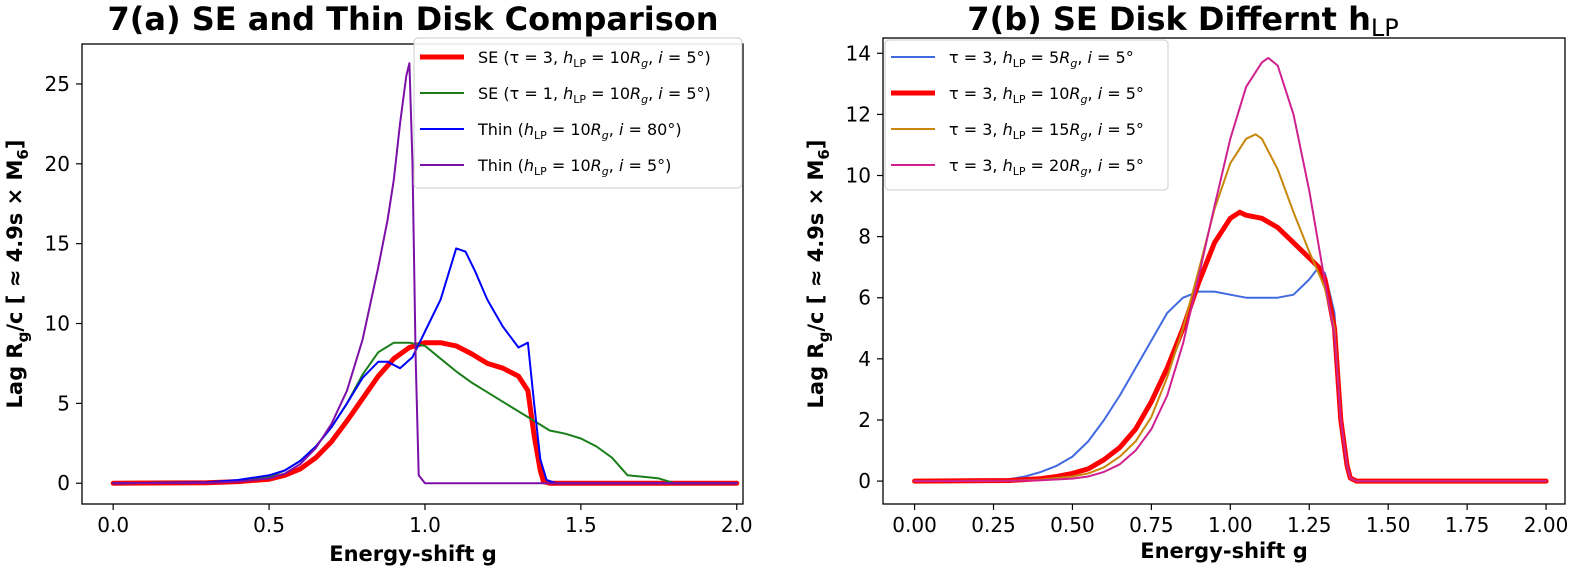 Image resolution: width=1572 pixels, height=570 pixels. What do you see at coordinates (15, 145) in the screenshot?
I see `panel-a-y-label-end: ]` at bounding box center [15, 145].